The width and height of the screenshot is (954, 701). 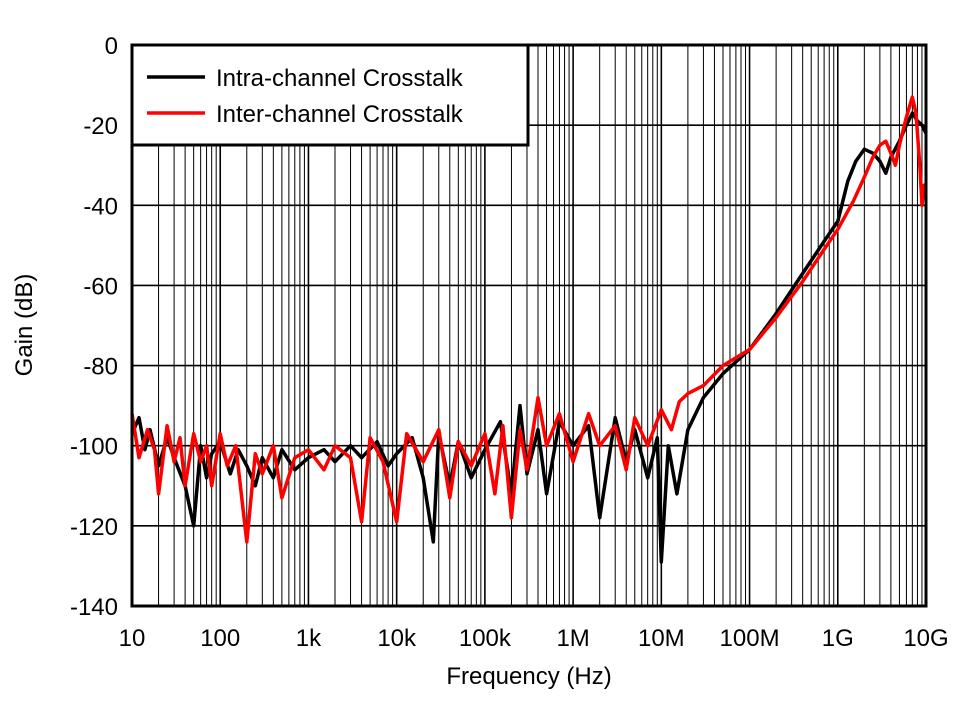 What do you see at coordinates (94, 447) in the screenshot?
I see `y-tick-label: -100` at bounding box center [94, 447].